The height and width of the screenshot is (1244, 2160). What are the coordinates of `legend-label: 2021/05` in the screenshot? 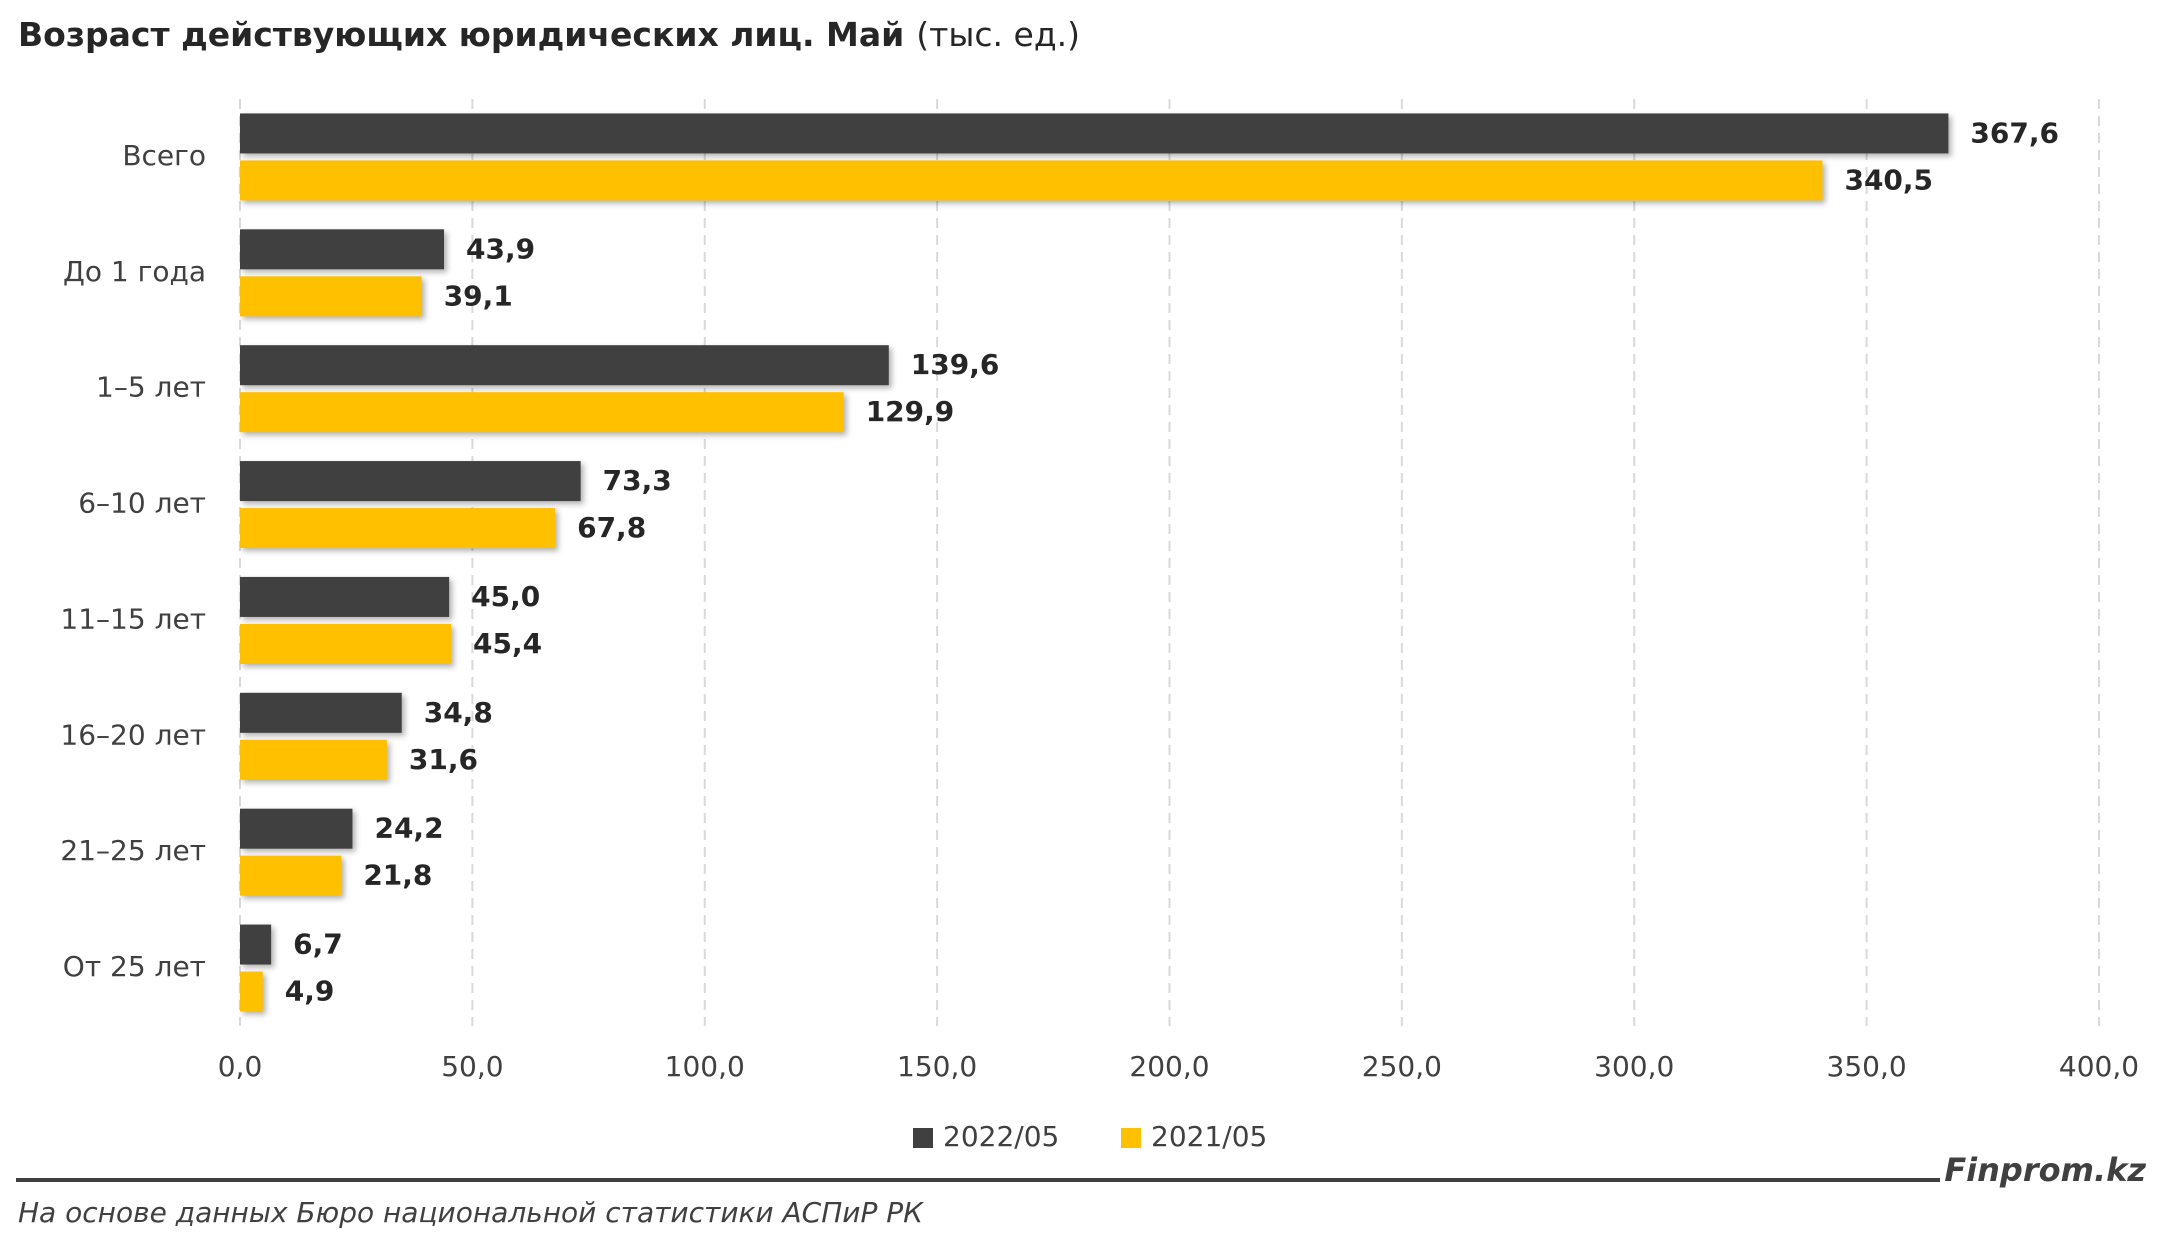 It's located at (1209, 1136).